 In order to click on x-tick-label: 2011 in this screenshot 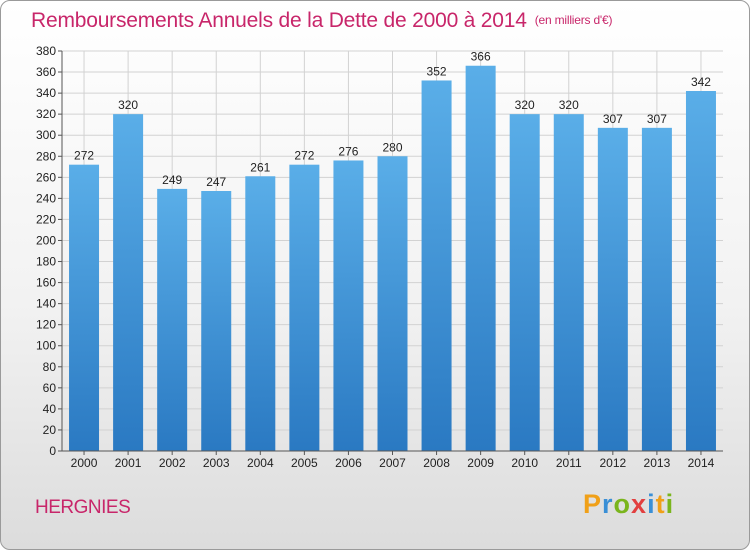, I will do `click(569, 463)`.